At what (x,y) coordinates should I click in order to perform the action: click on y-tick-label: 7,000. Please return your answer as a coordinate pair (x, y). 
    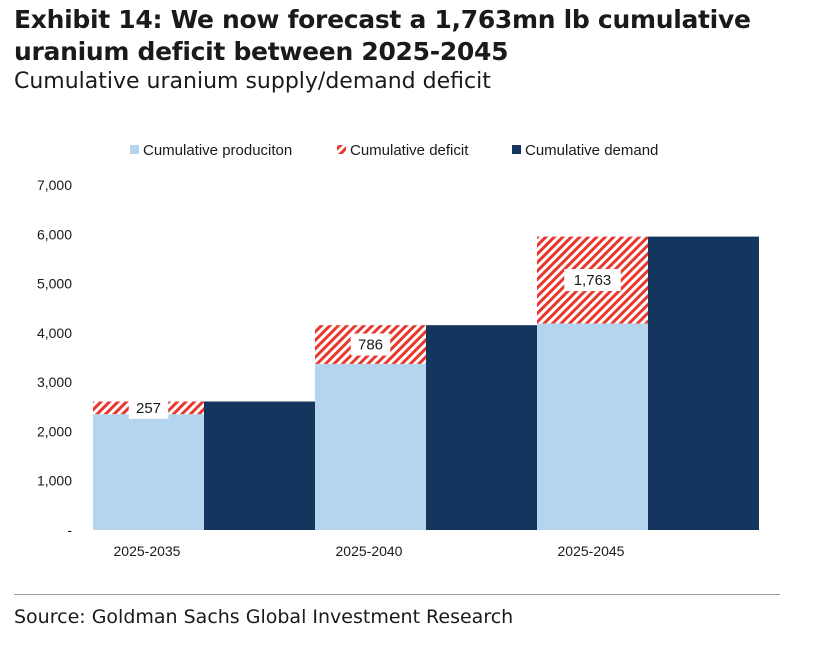
    Looking at the image, I should click on (54, 185).